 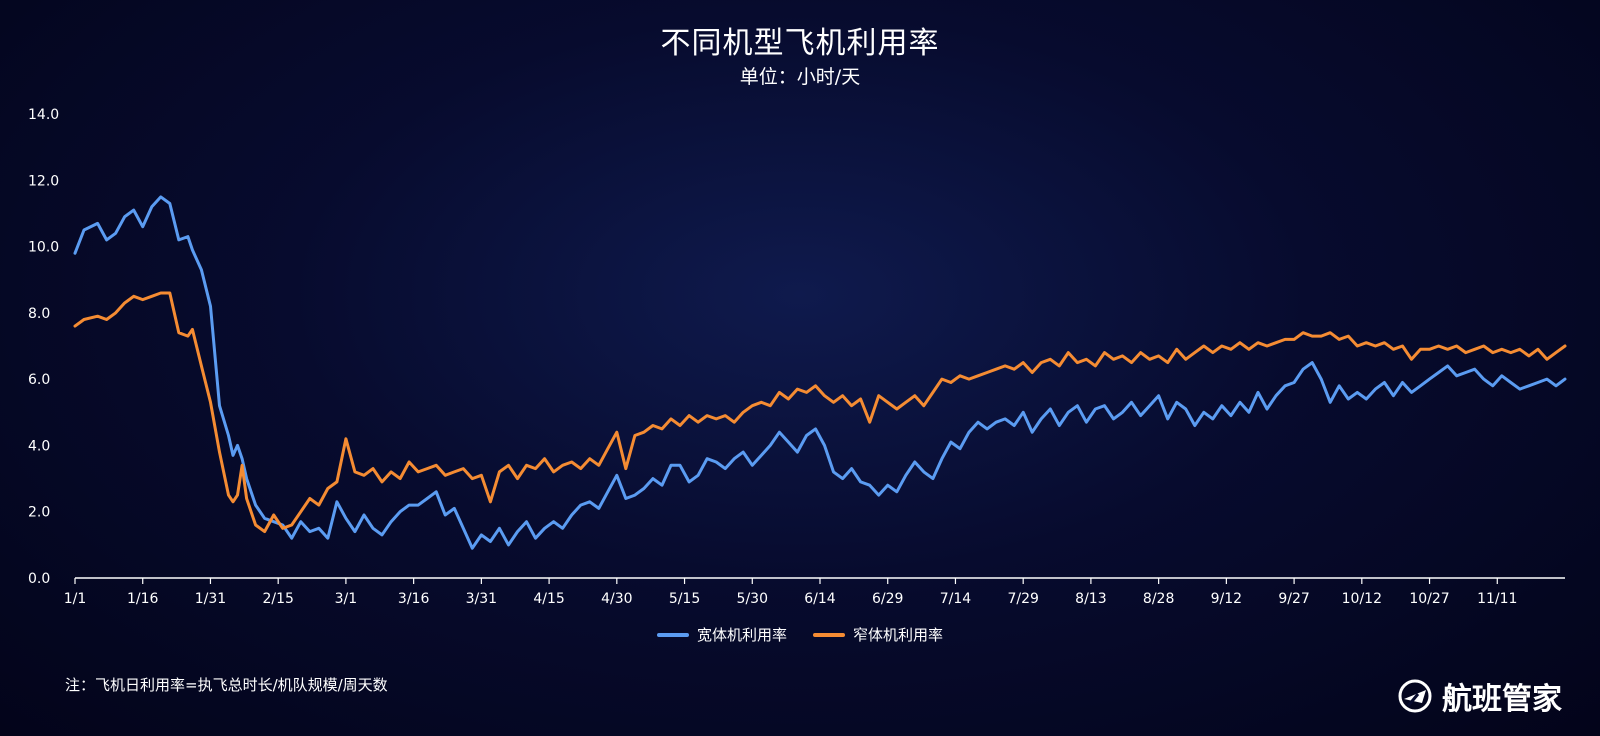 What do you see at coordinates (39, 579) in the screenshot?
I see `y-tick-label: 0.0` at bounding box center [39, 579].